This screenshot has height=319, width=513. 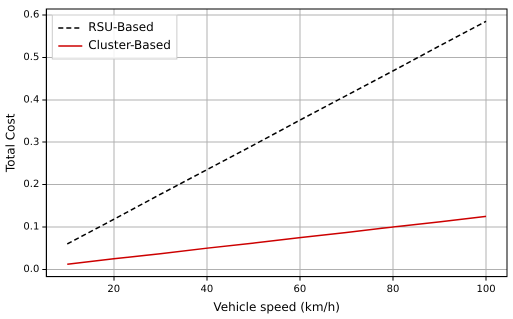 What do you see at coordinates (113, 290) in the screenshot?
I see `x-tick-label: 20` at bounding box center [113, 290].